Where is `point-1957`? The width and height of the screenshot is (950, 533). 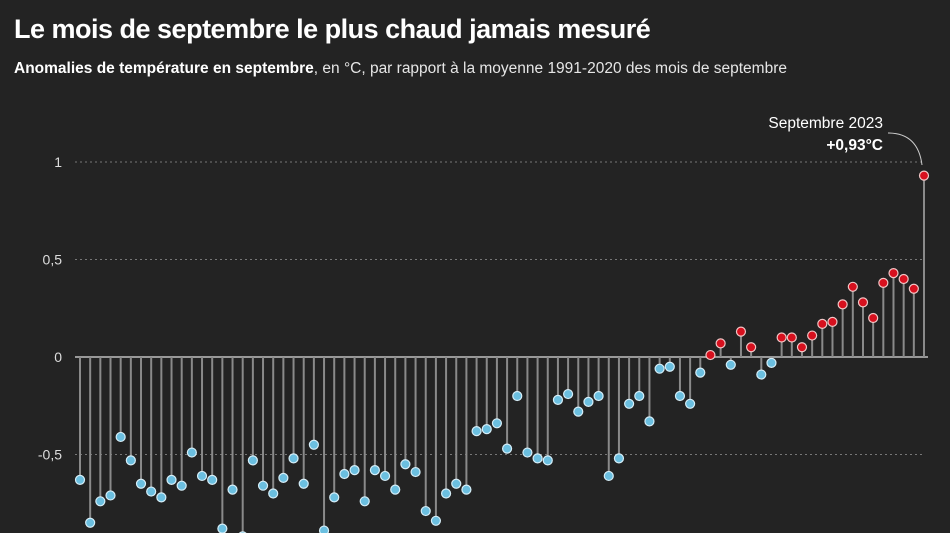
point-1957 is located at coordinates (252, 460).